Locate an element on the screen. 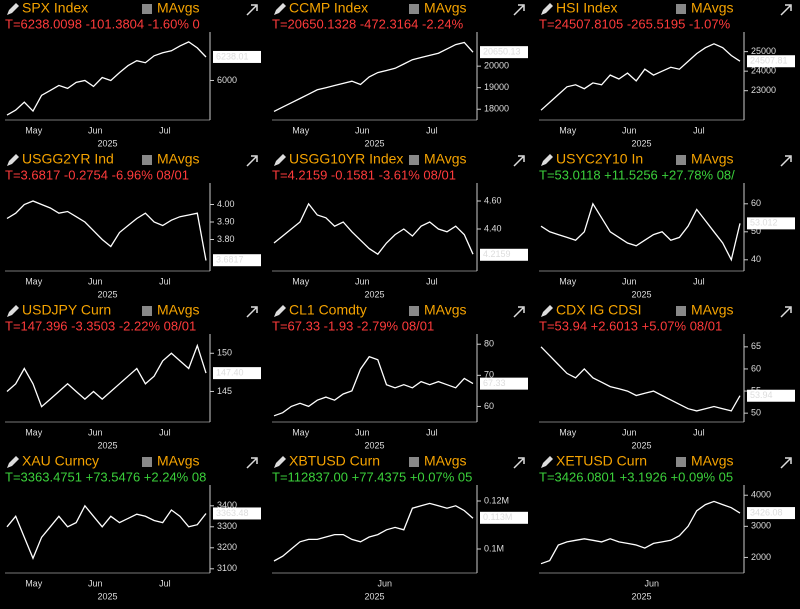 This screenshot has width=800, height=609. x-tick-label: May is located at coordinates (34, 130).